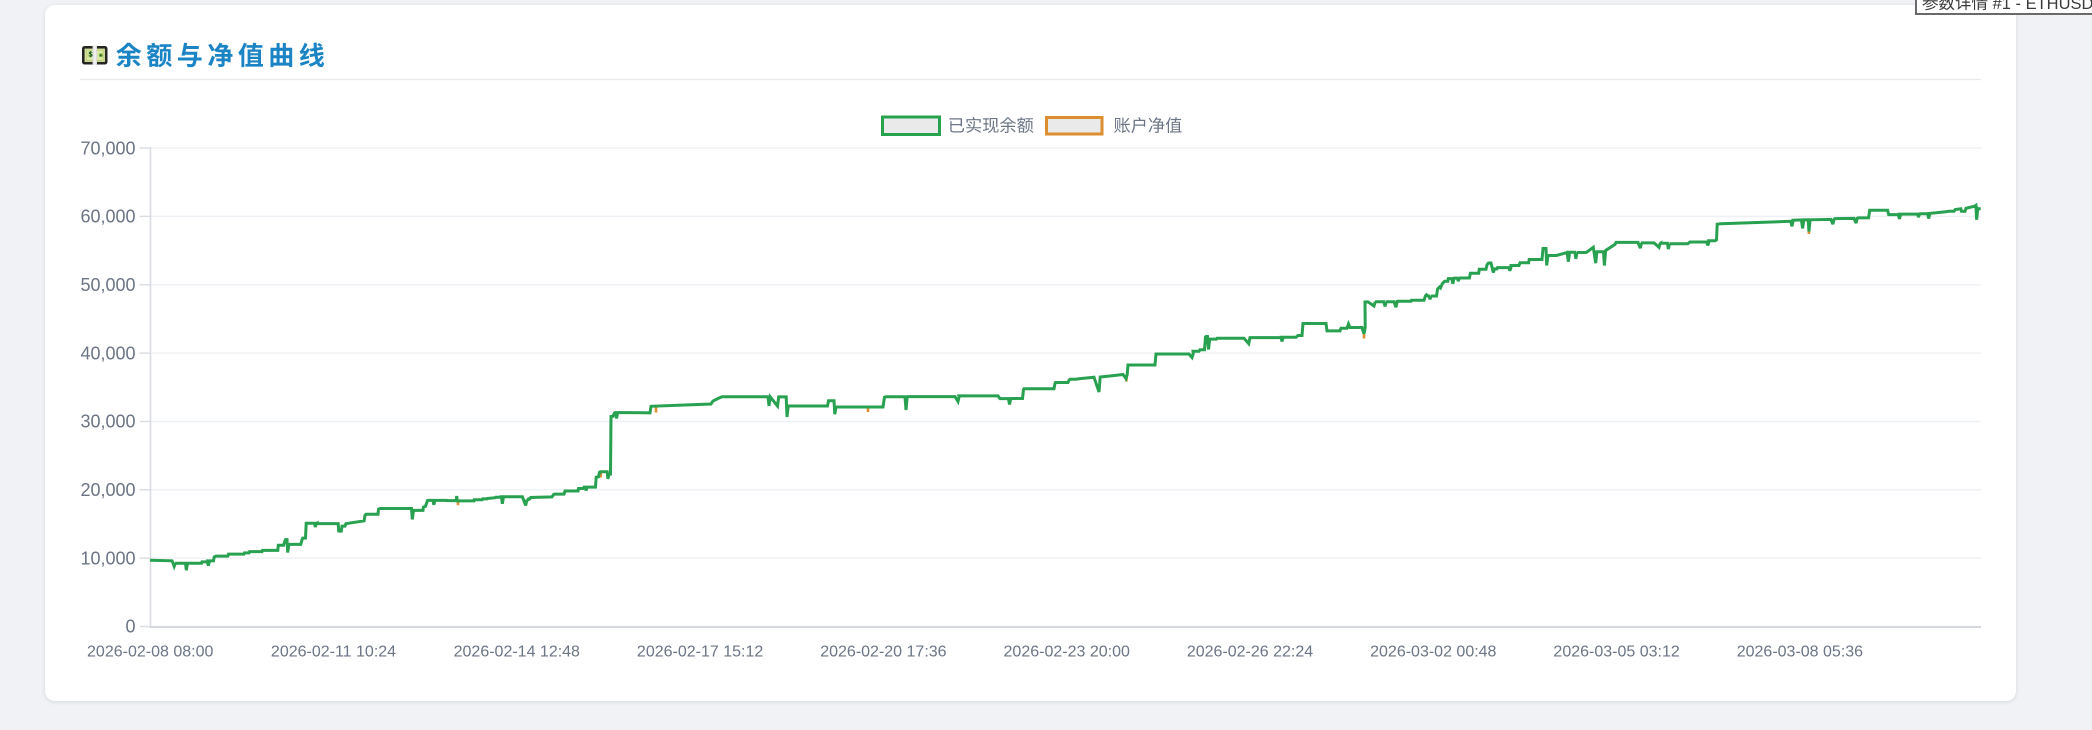  What do you see at coordinates (107, 422) in the screenshot?
I see `svg-text: 30,000` at bounding box center [107, 422].